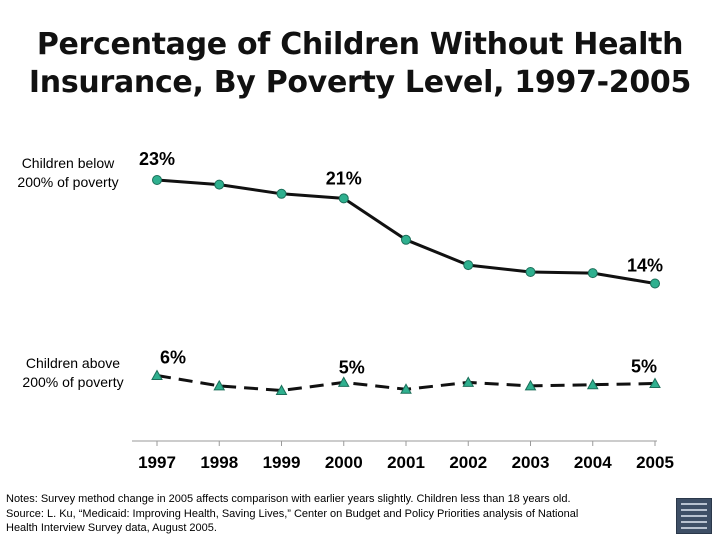 This screenshot has width=720, height=540. I want to click on series-0-point-1997, so click(157, 180).